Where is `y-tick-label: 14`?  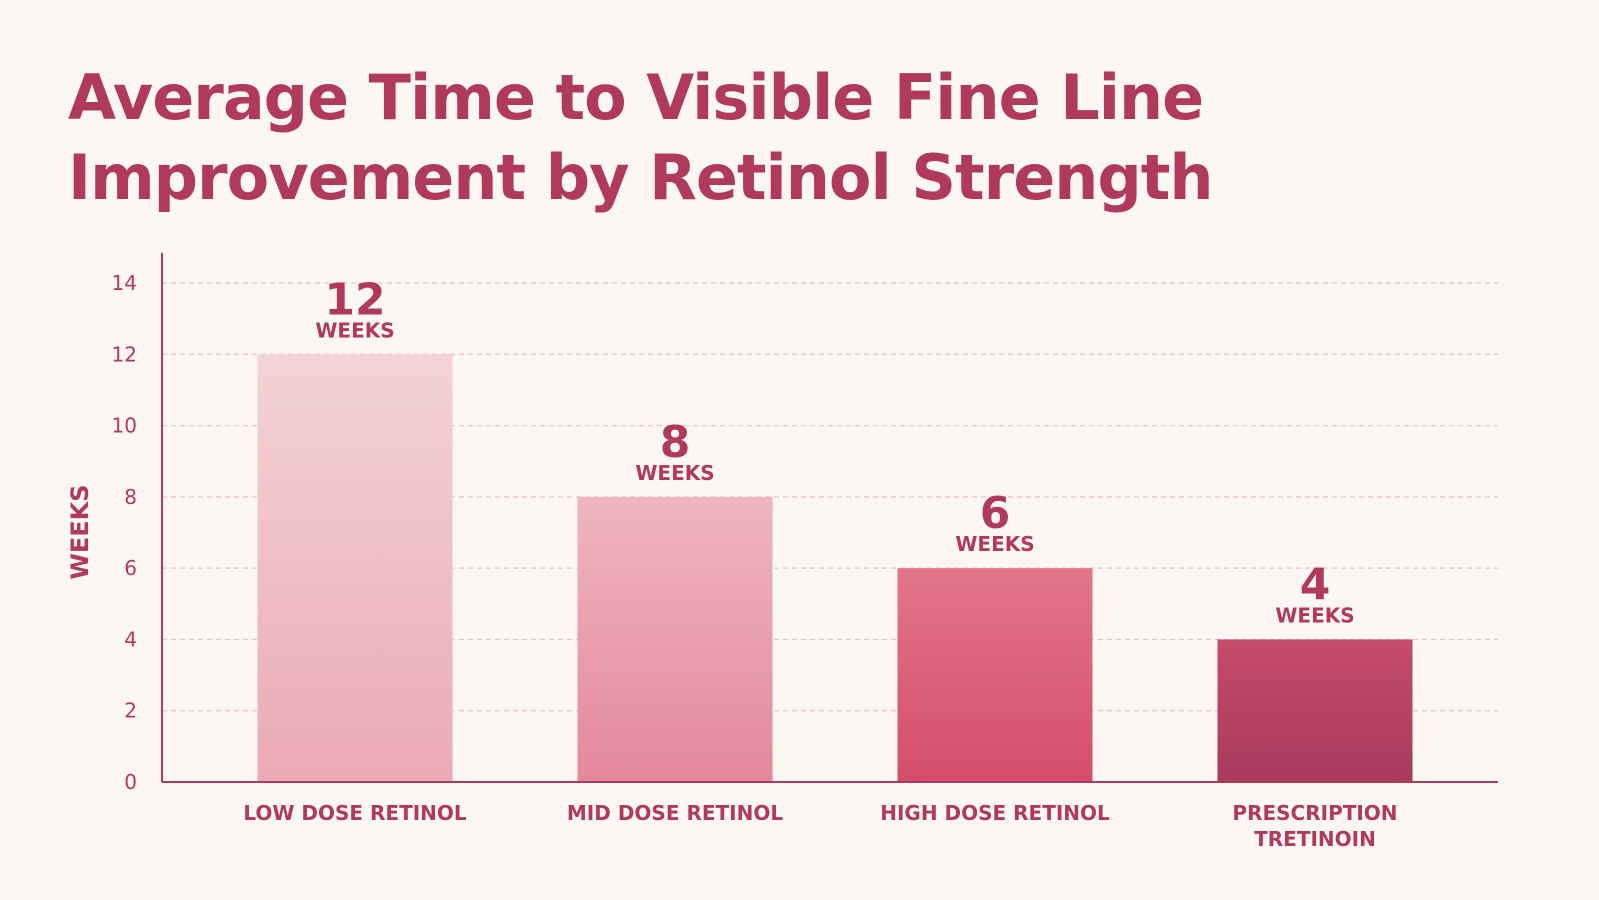 y-tick-label: 14 is located at coordinates (124, 283).